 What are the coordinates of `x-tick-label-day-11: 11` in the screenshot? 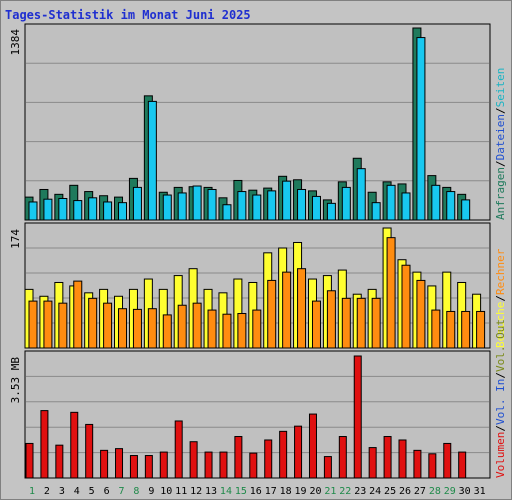 It's located at (181, 491).